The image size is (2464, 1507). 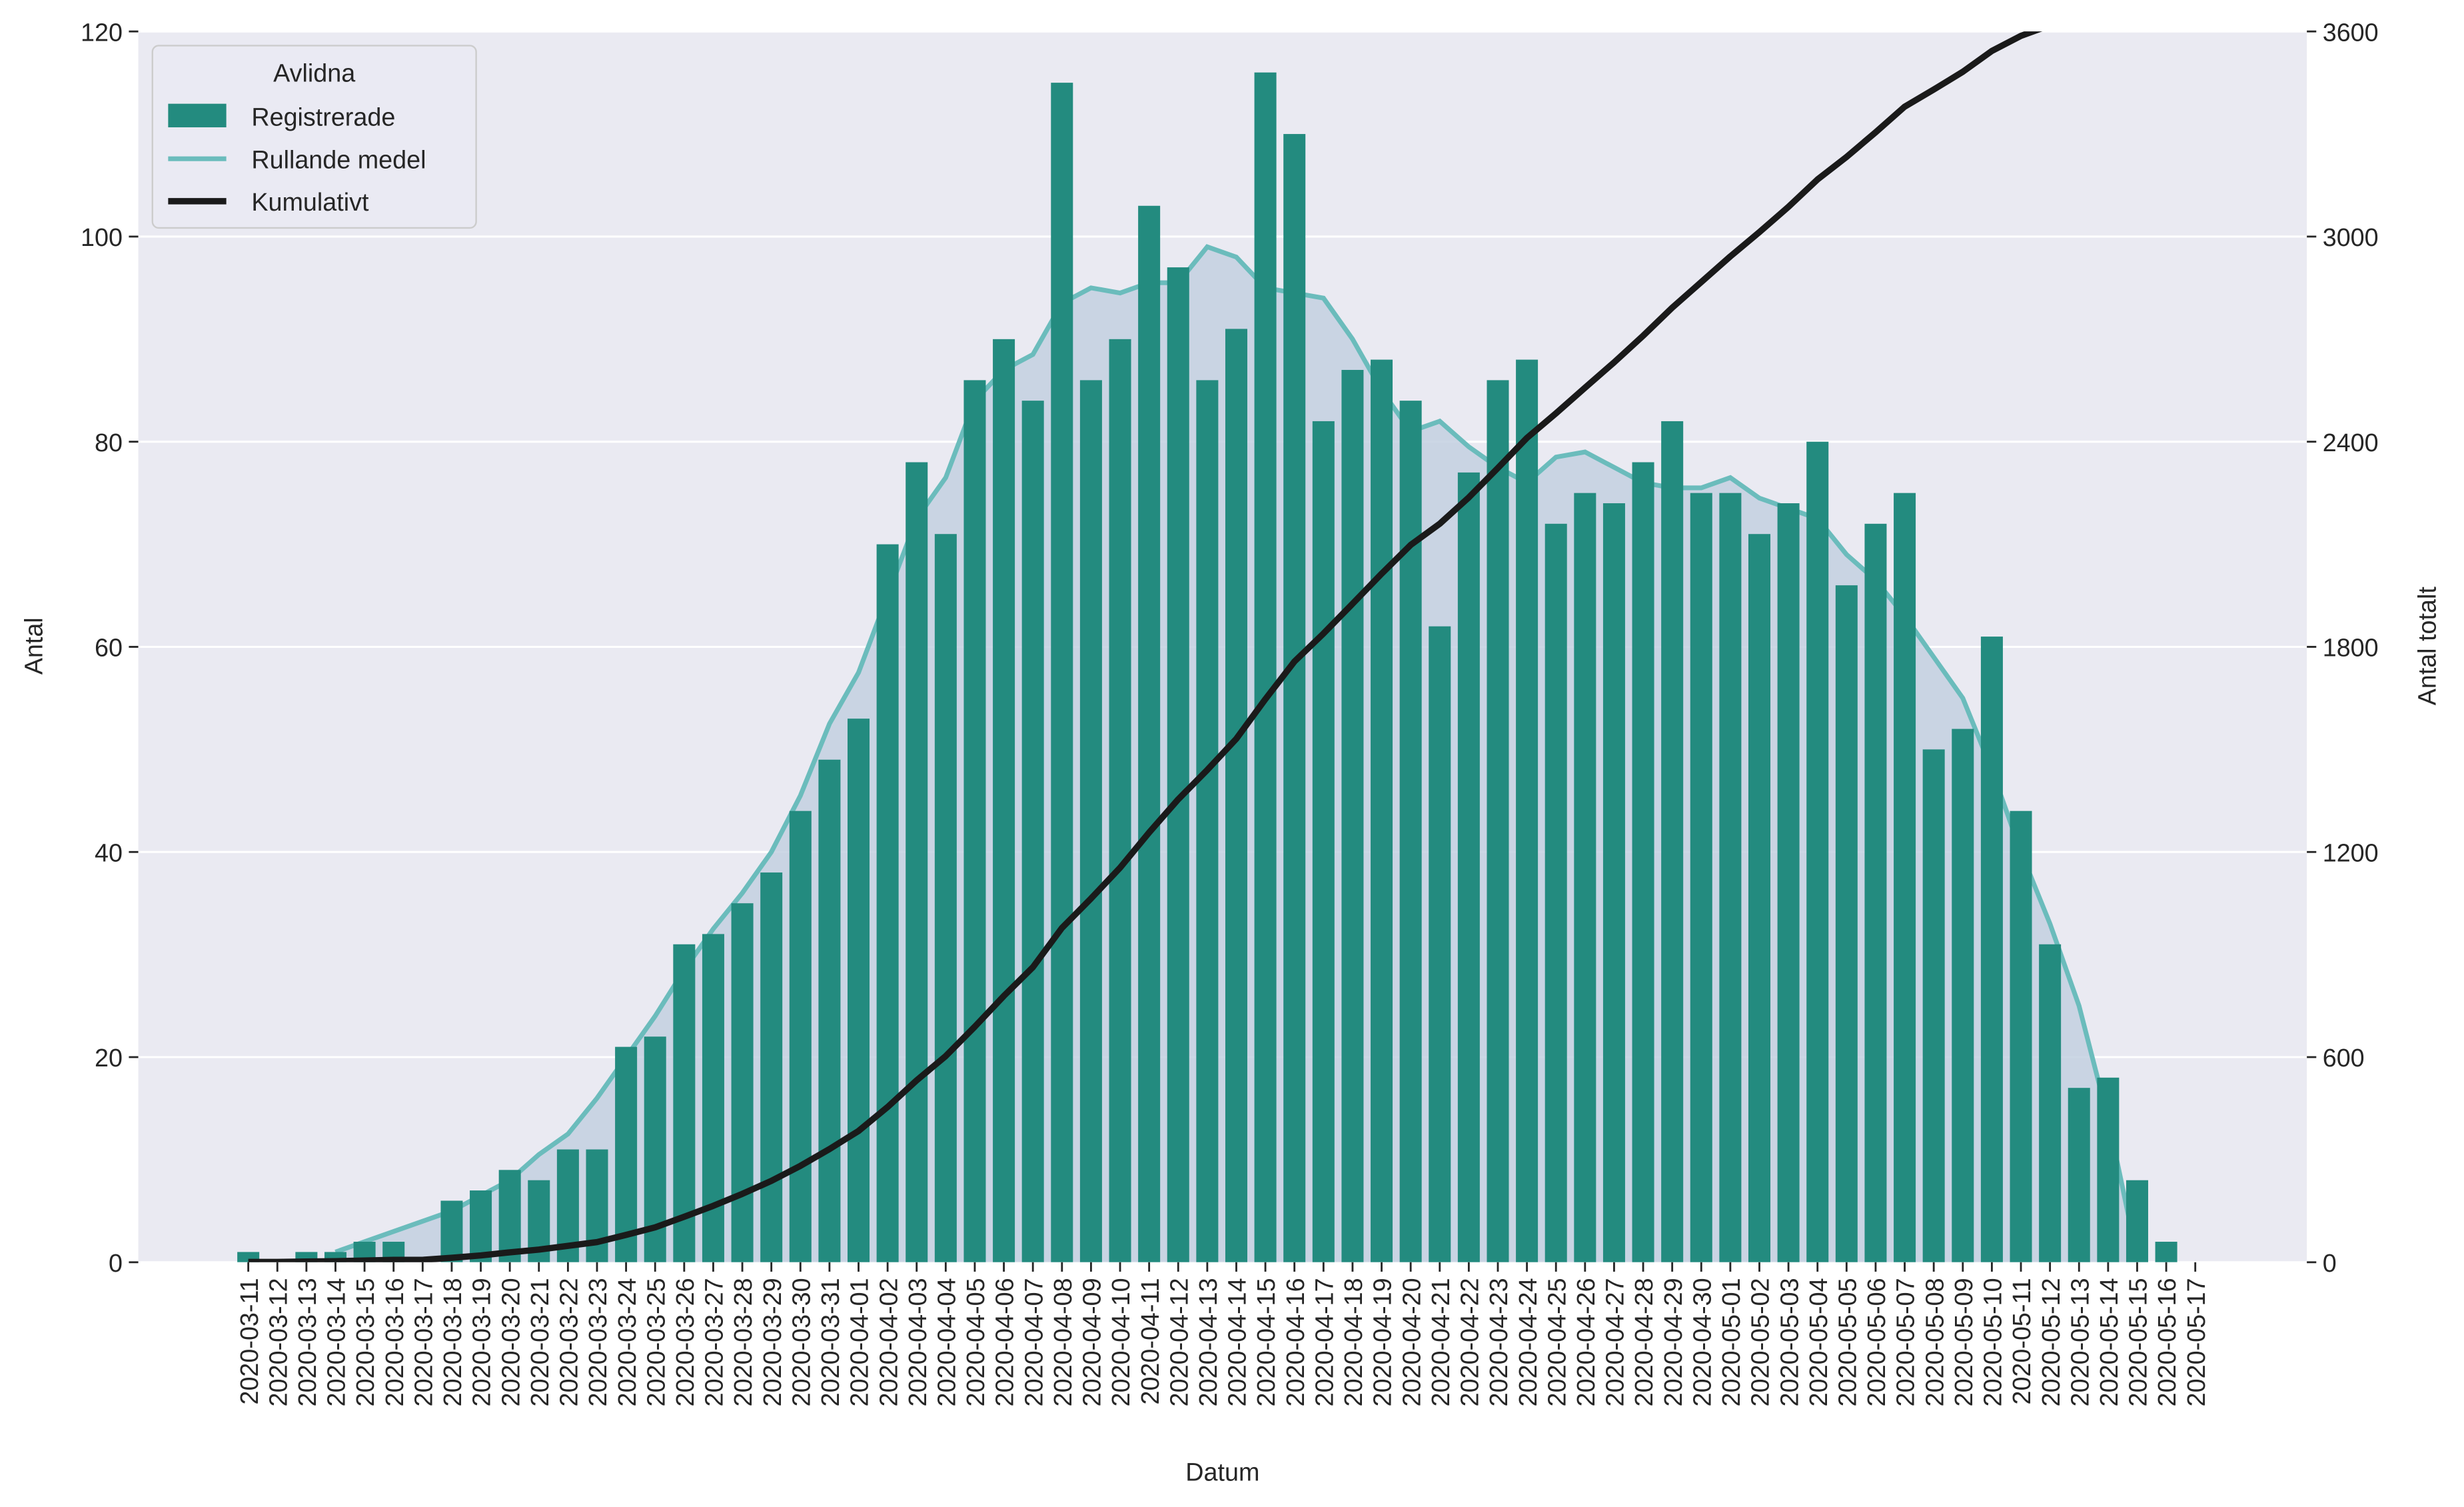 What do you see at coordinates (2330, 1263) in the screenshot?
I see `y2-tick-label: 0` at bounding box center [2330, 1263].